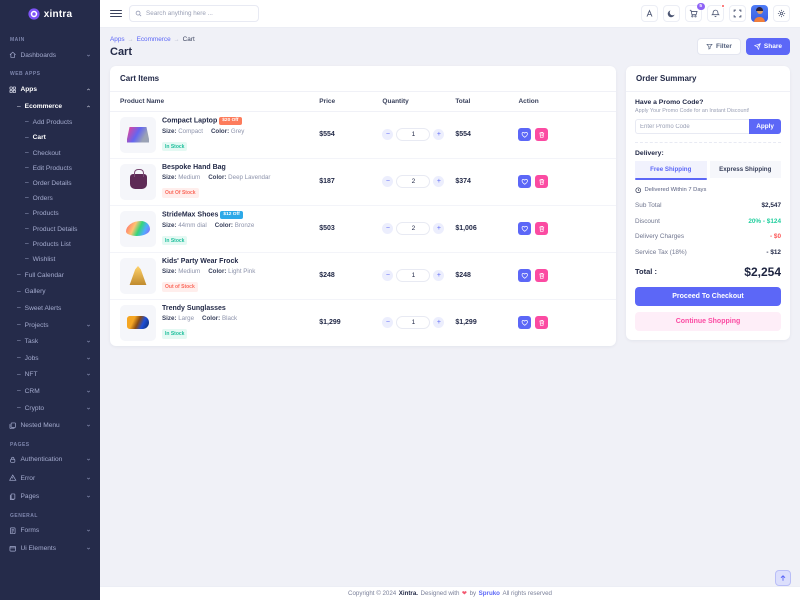  I want to click on product-name: StrideMax Shoes $12 Off, so click(208, 214).